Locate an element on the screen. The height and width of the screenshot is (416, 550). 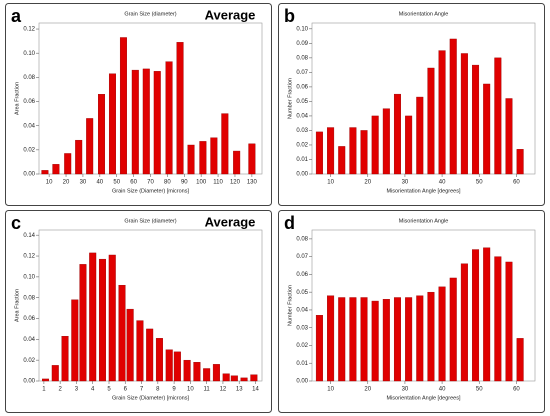
x-tick-label: 8 is located at coordinates (158, 390).